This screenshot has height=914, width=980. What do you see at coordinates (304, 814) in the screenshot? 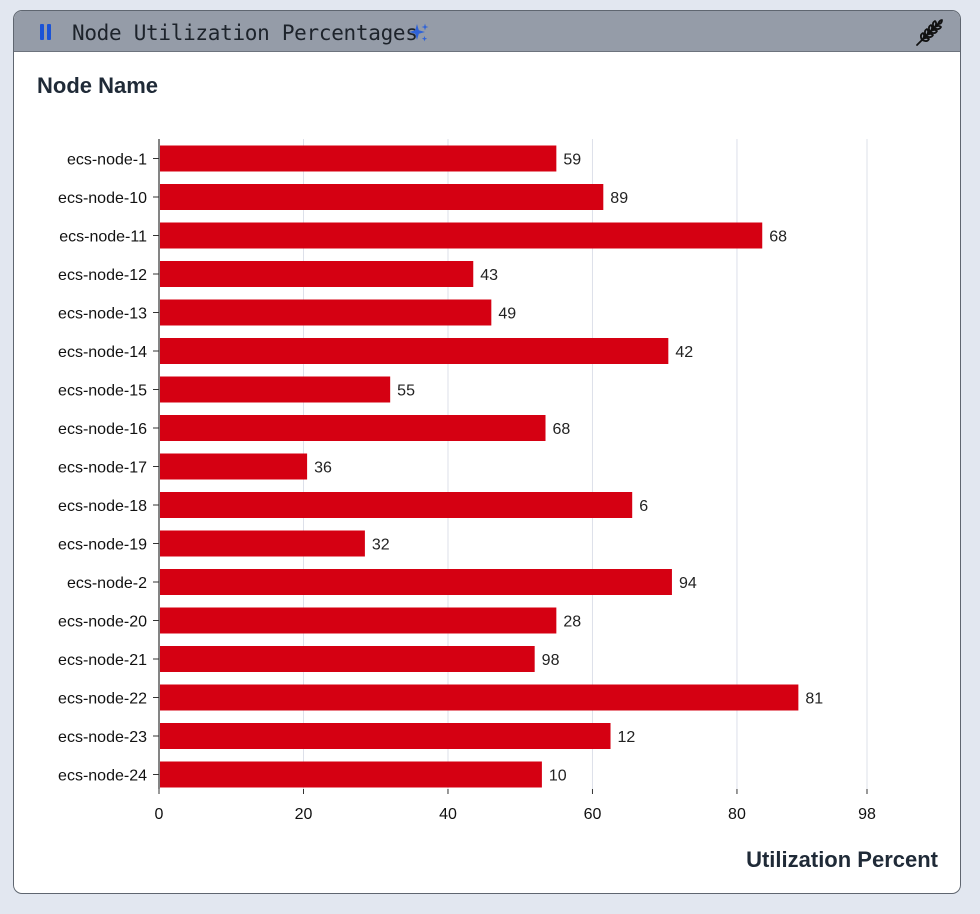
I see `x-tick-label: 20` at bounding box center [304, 814].